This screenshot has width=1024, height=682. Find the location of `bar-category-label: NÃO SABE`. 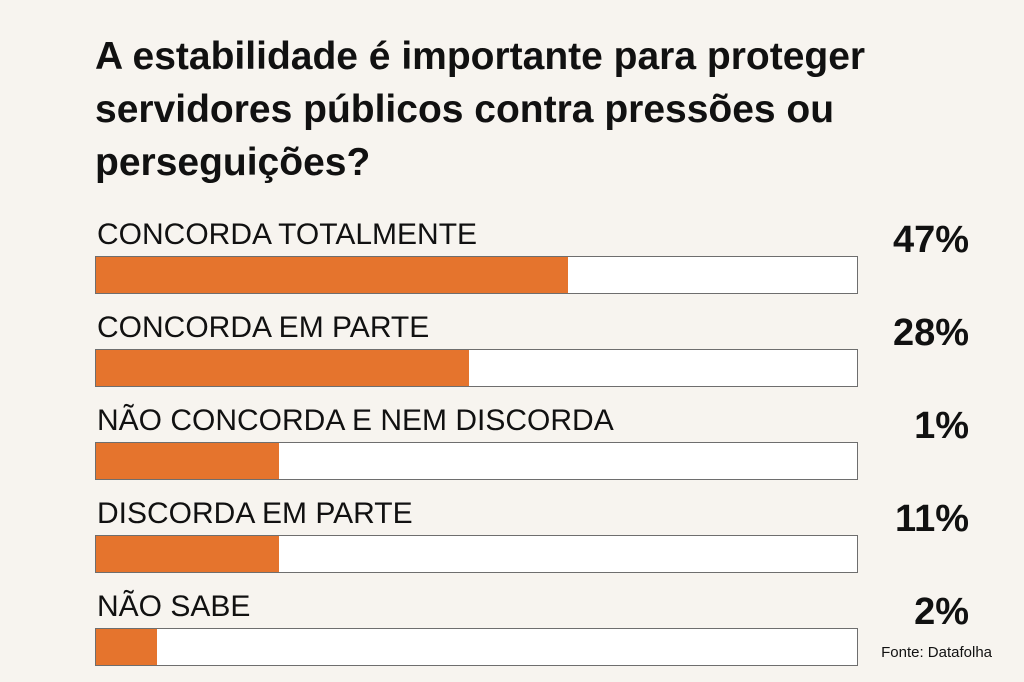

bar-category-label: NÃO SABE is located at coordinates (174, 606).